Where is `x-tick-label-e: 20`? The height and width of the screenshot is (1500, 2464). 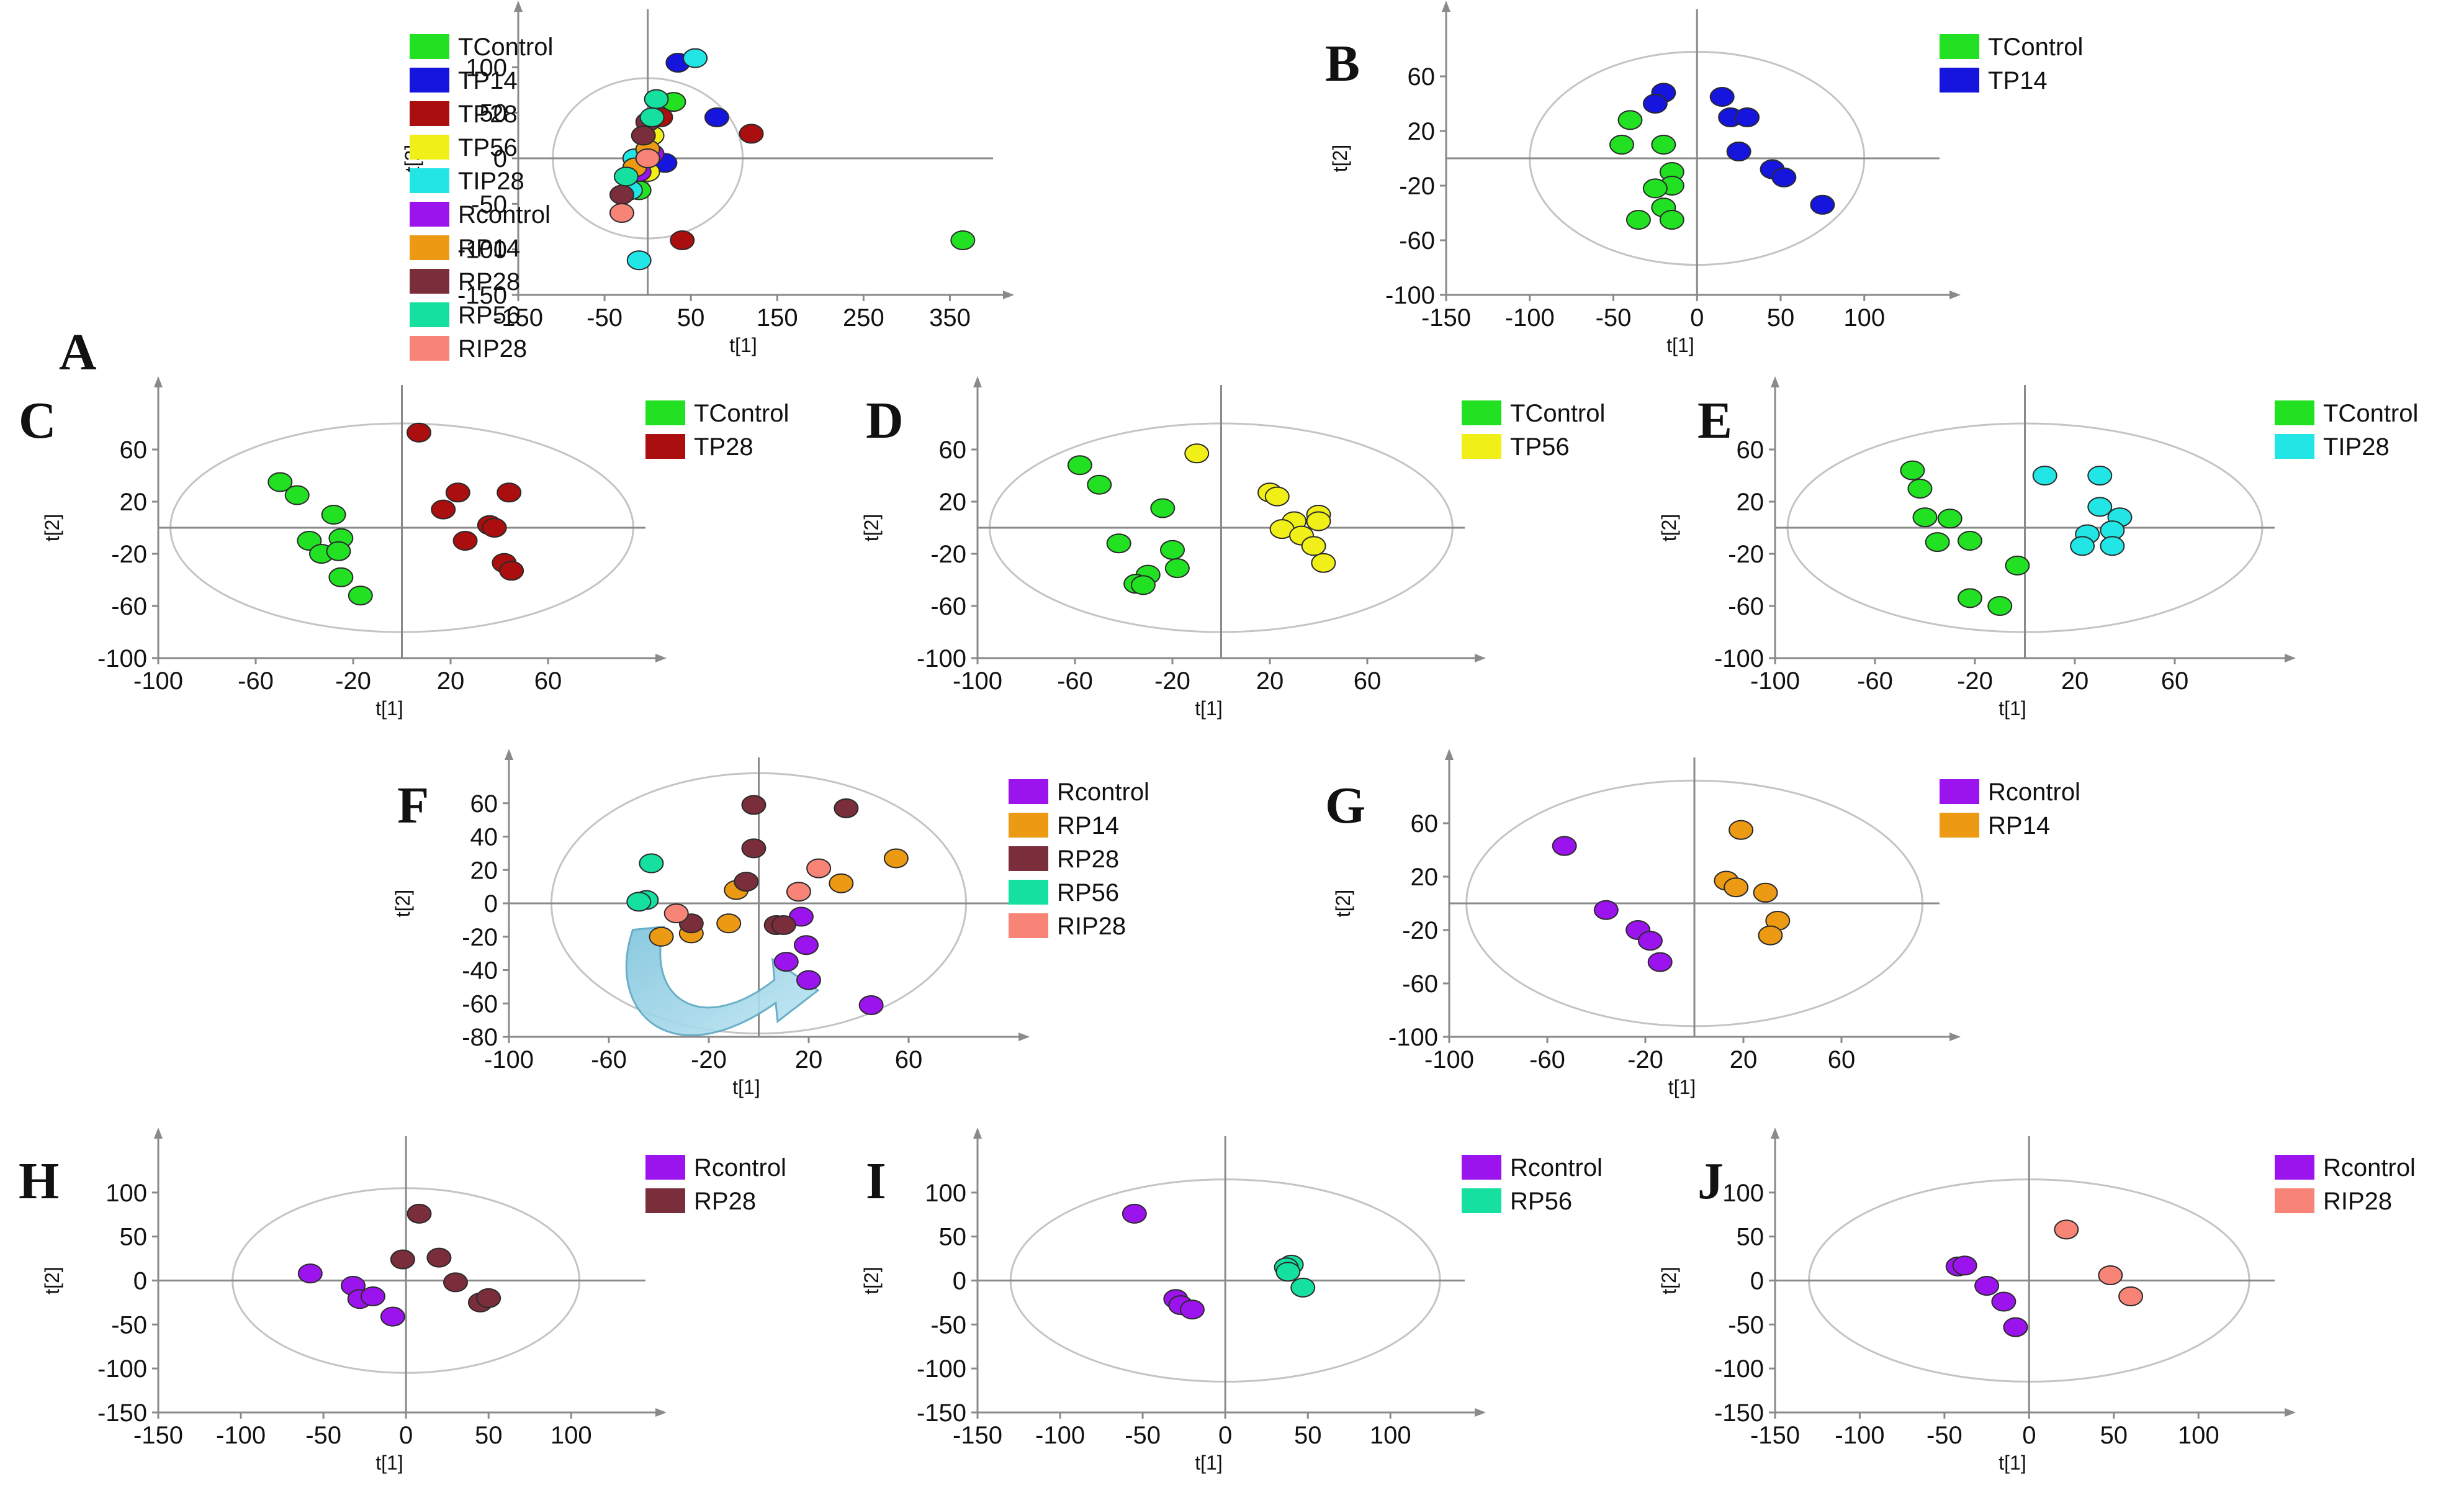 x-tick-label-e: 20 is located at coordinates (2075, 681).